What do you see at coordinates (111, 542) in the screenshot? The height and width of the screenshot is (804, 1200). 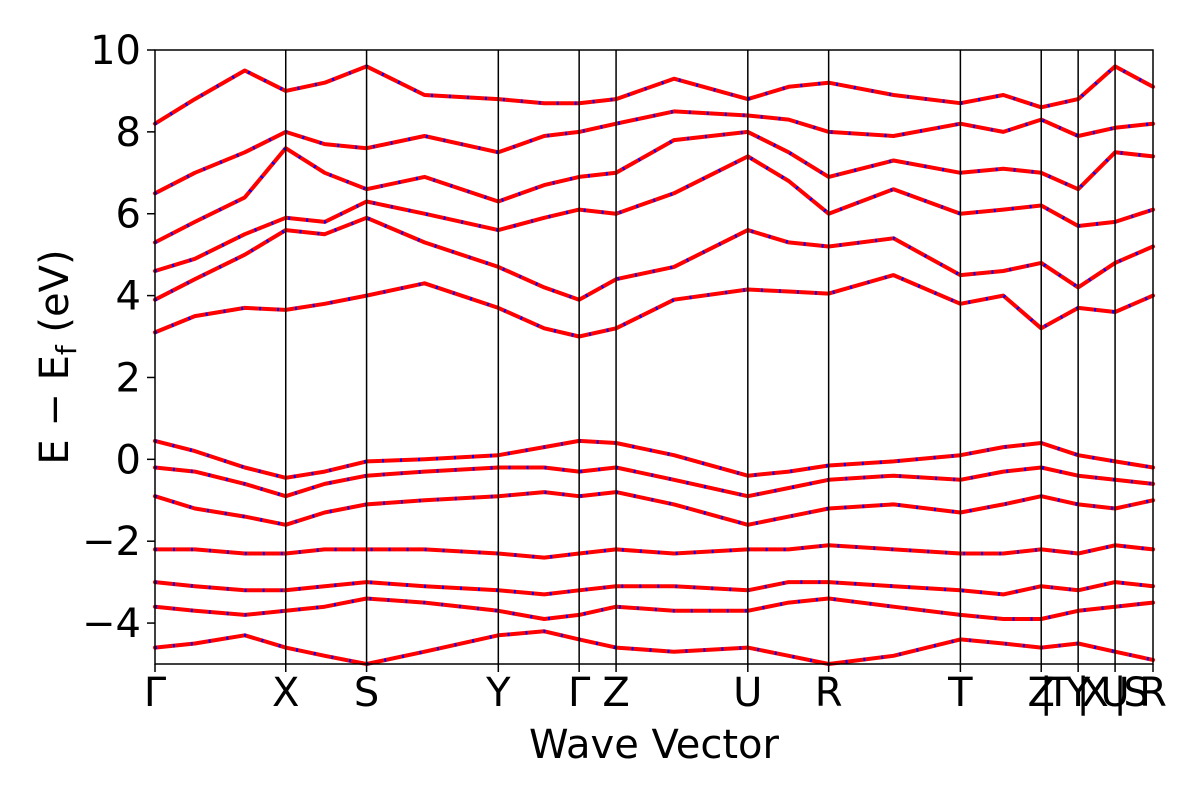 I see `y-tick-label: −2` at bounding box center [111, 542].